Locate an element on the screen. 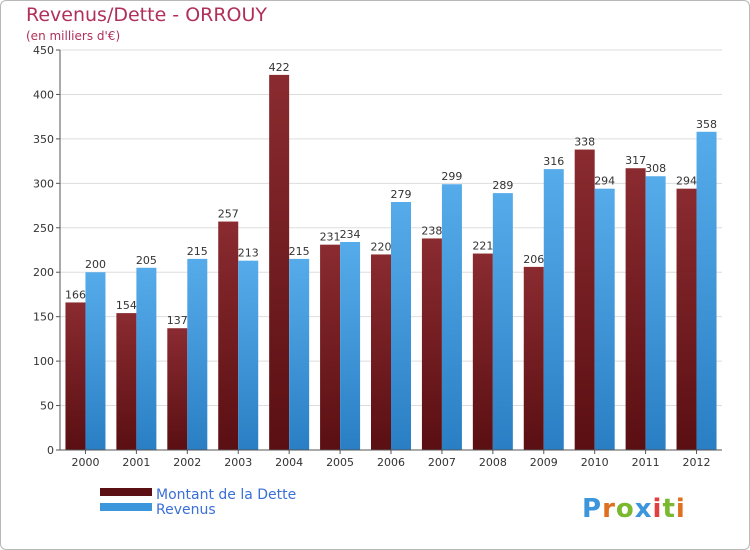 The image size is (750, 550). bar-dette-value-label: 317 is located at coordinates (635, 160).